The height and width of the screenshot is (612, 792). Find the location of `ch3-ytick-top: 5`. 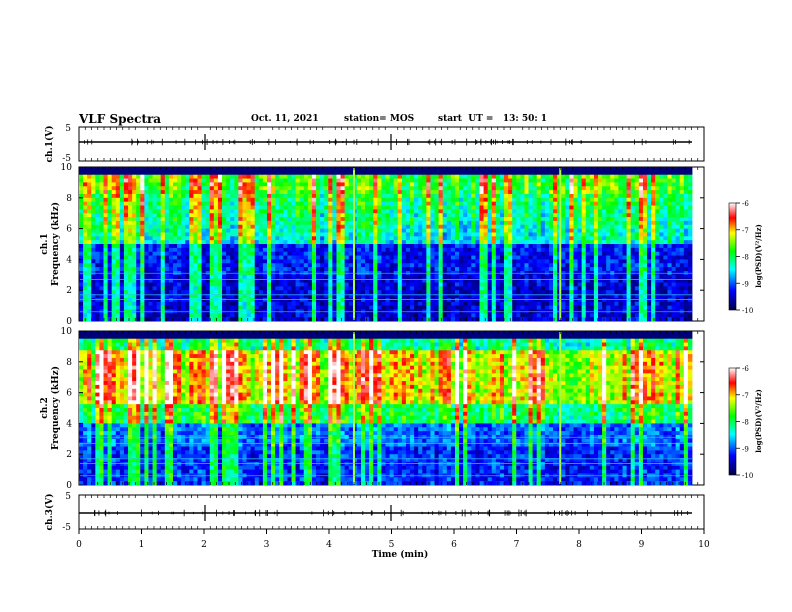

ch3-ytick-top: 5 is located at coordinates (68, 497).